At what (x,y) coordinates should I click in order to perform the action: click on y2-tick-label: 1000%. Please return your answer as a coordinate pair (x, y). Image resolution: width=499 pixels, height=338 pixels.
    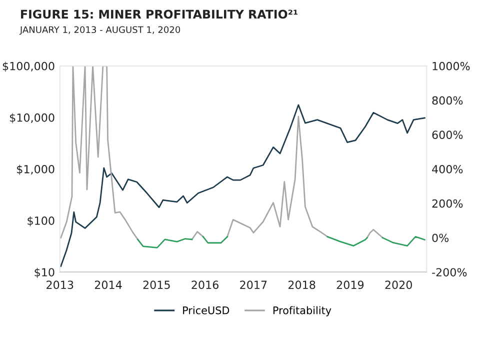
    Looking at the image, I should click on (451, 66).